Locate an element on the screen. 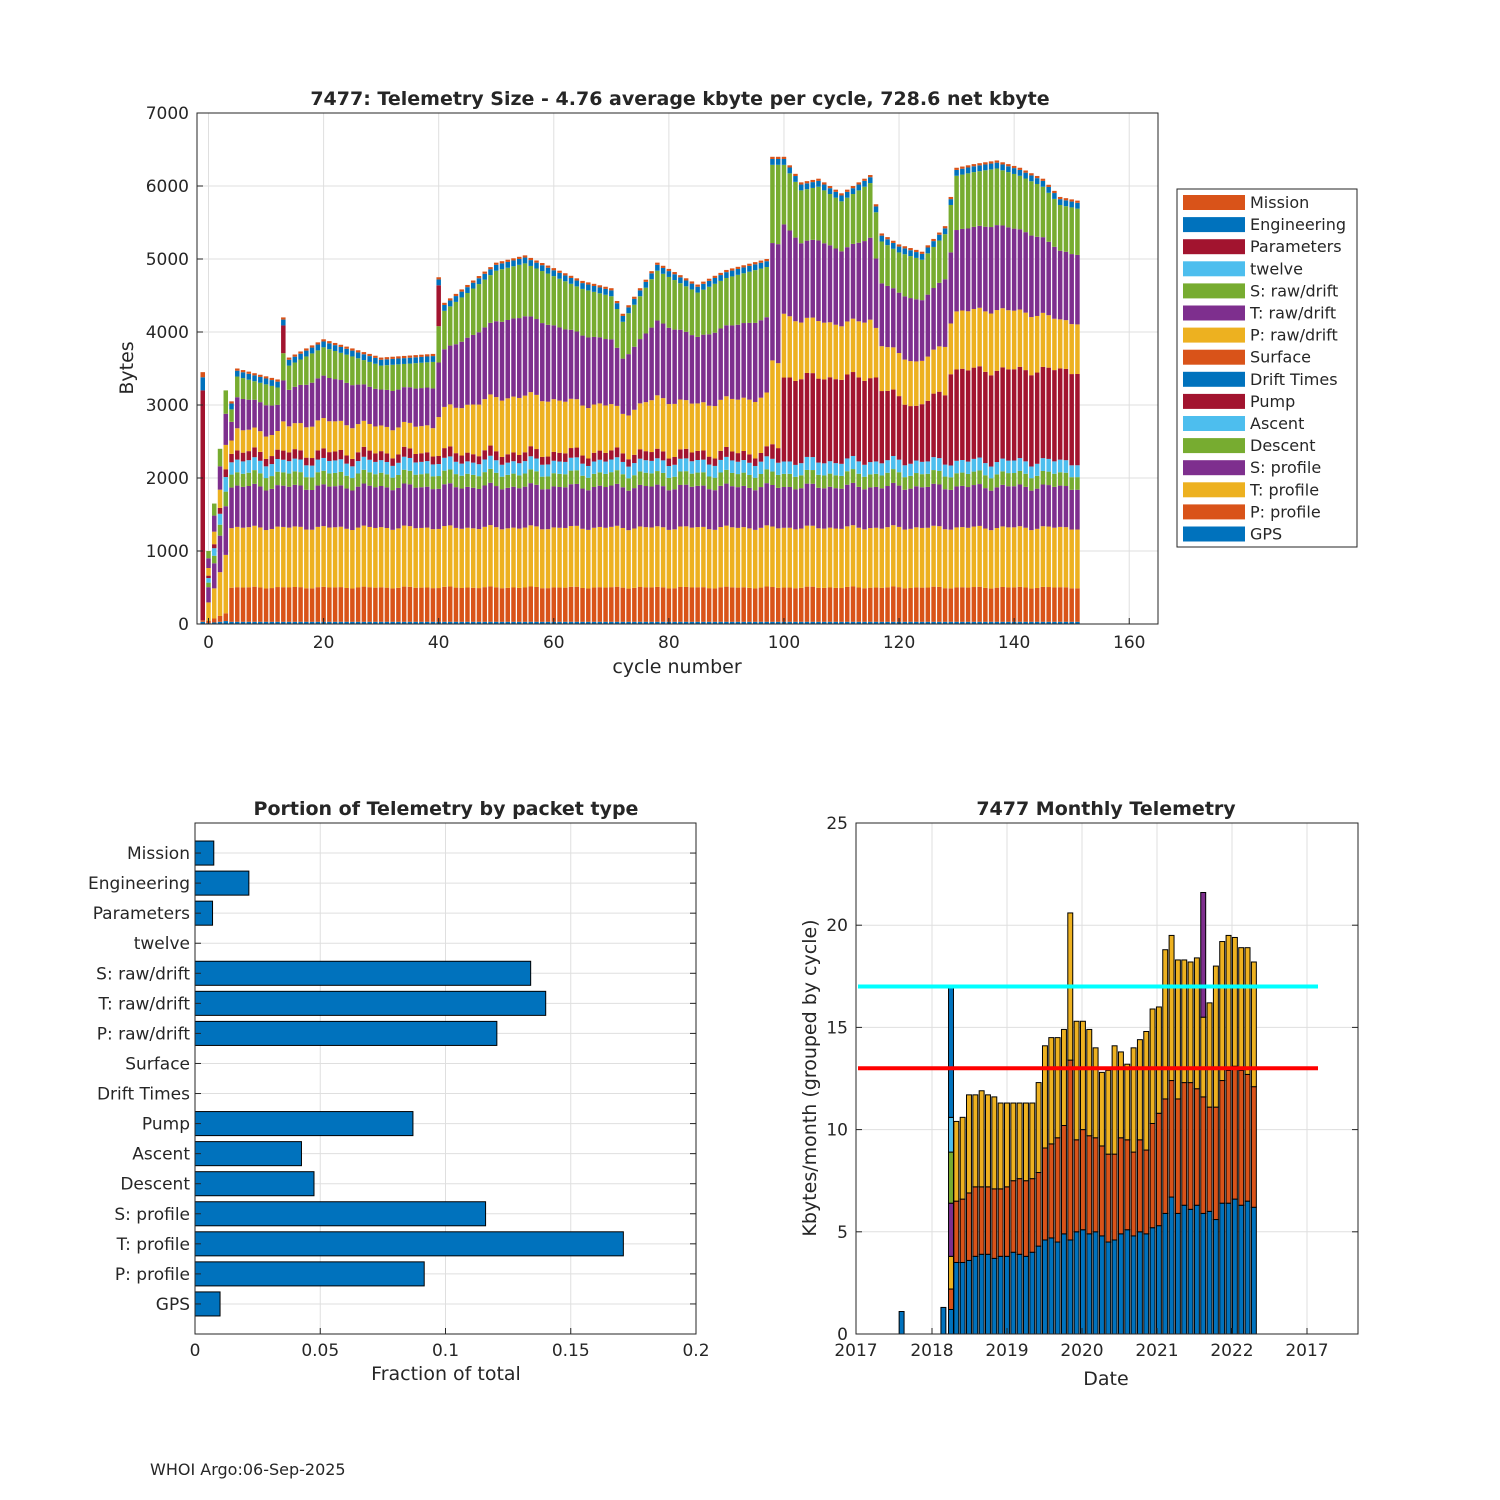 The image size is (1500, 1500). chart2-bar is located at coordinates (309, 1274).